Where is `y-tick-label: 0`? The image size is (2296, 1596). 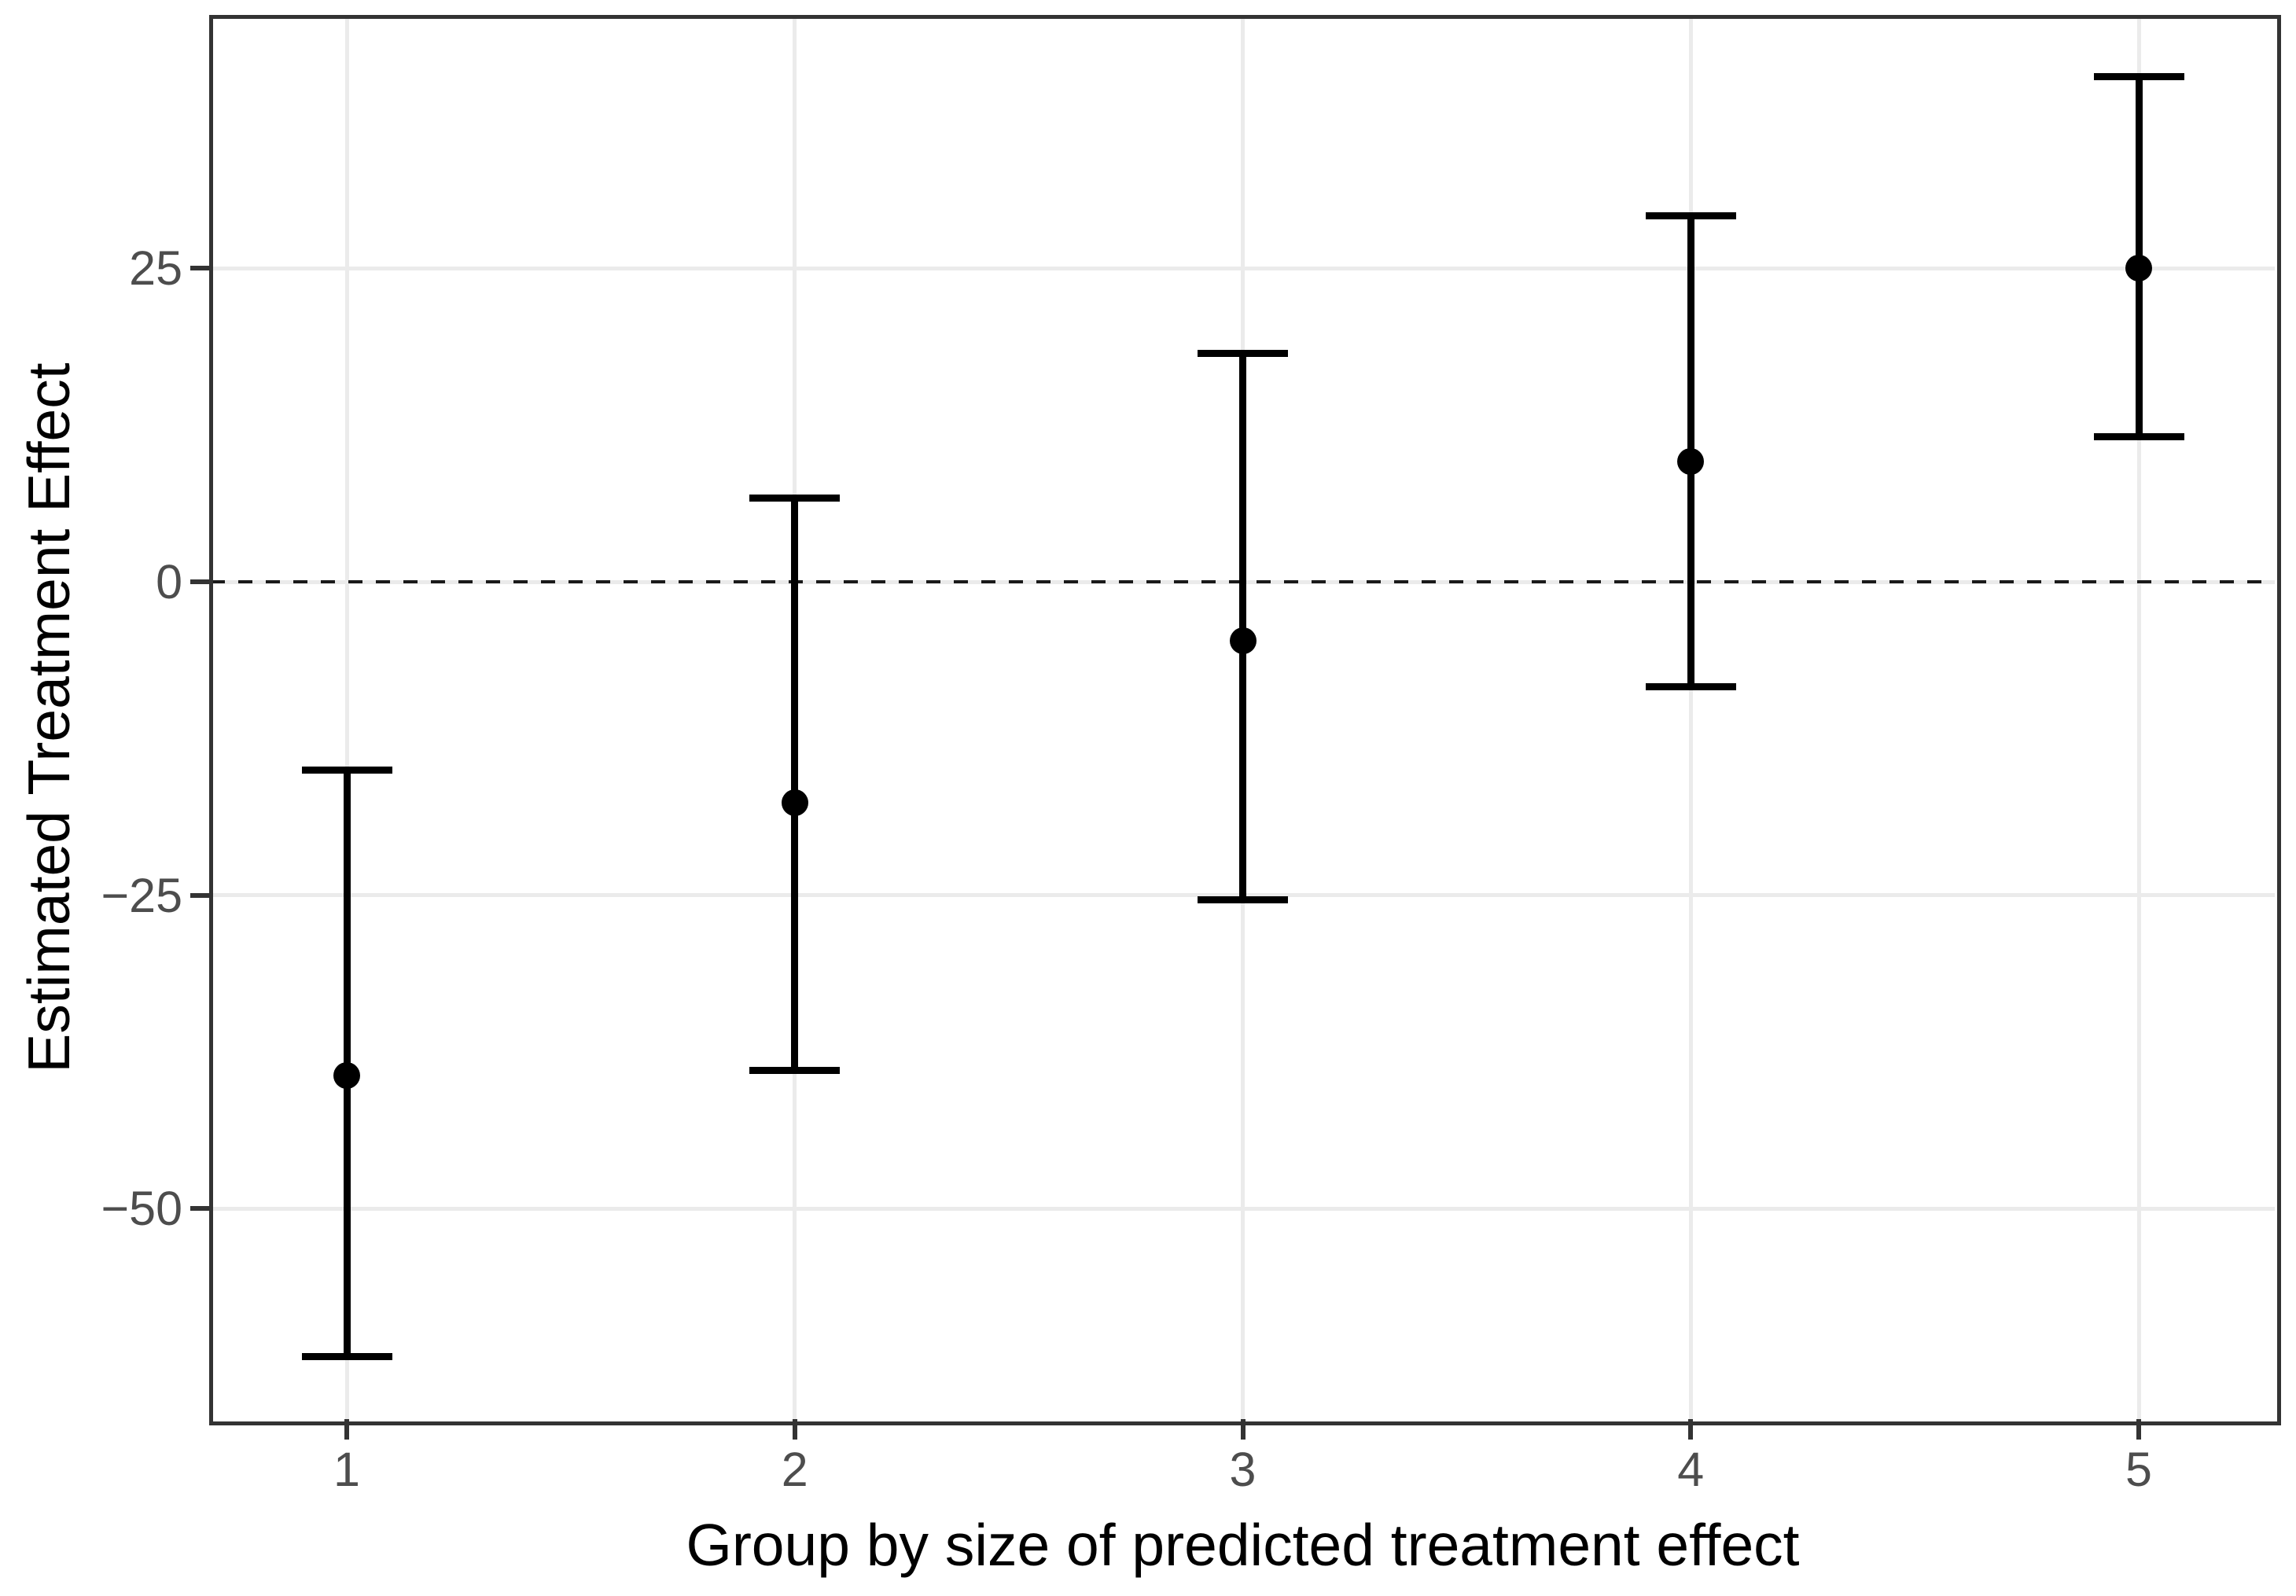 y-tick-label: 0 is located at coordinates (169, 582).